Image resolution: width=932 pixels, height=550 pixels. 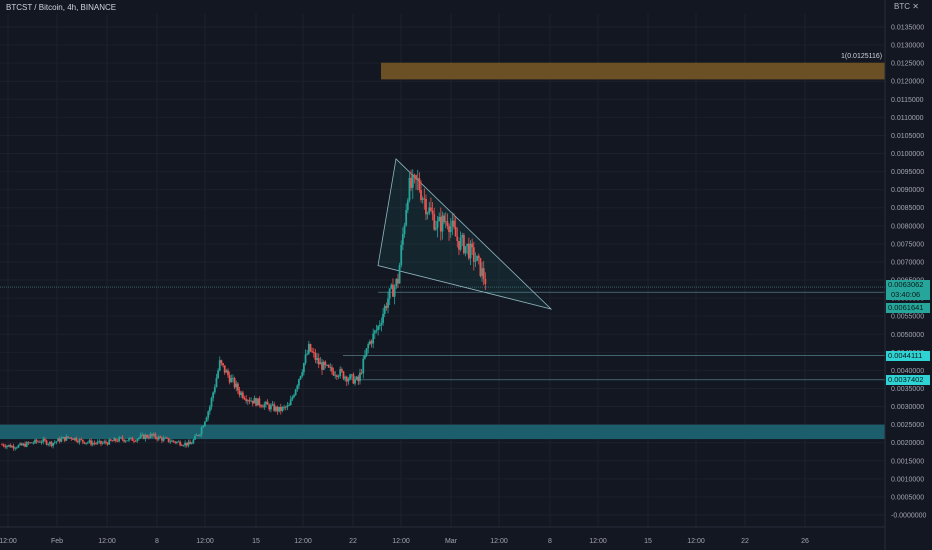 I want to click on x-tick-label: 15, so click(x=648, y=541).